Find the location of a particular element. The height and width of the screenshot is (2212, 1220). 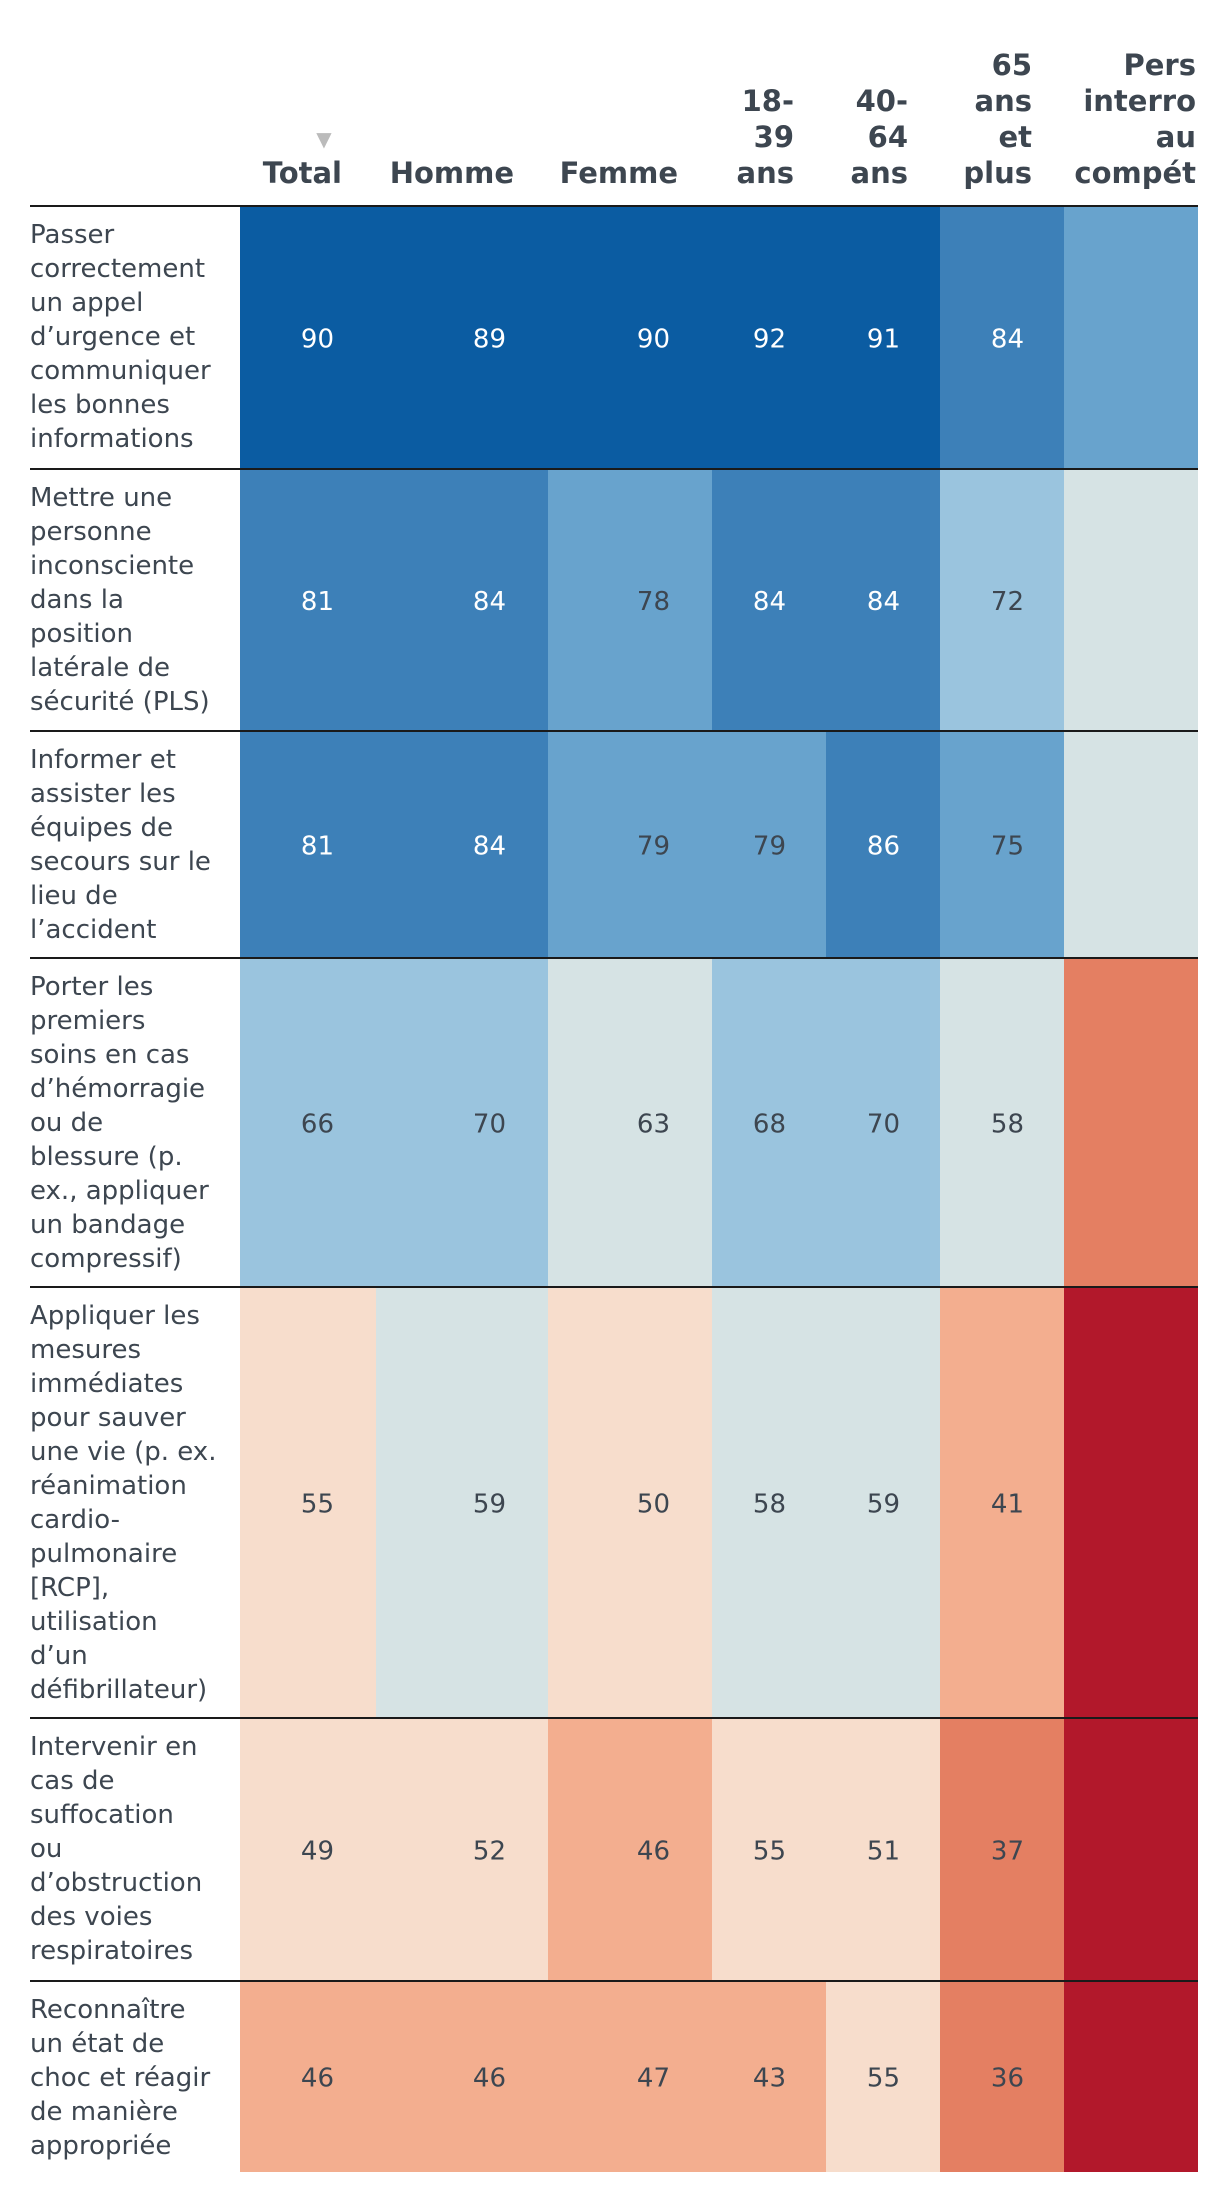

cell-value-r7-femme: 47 is located at coordinates (653, 2079).